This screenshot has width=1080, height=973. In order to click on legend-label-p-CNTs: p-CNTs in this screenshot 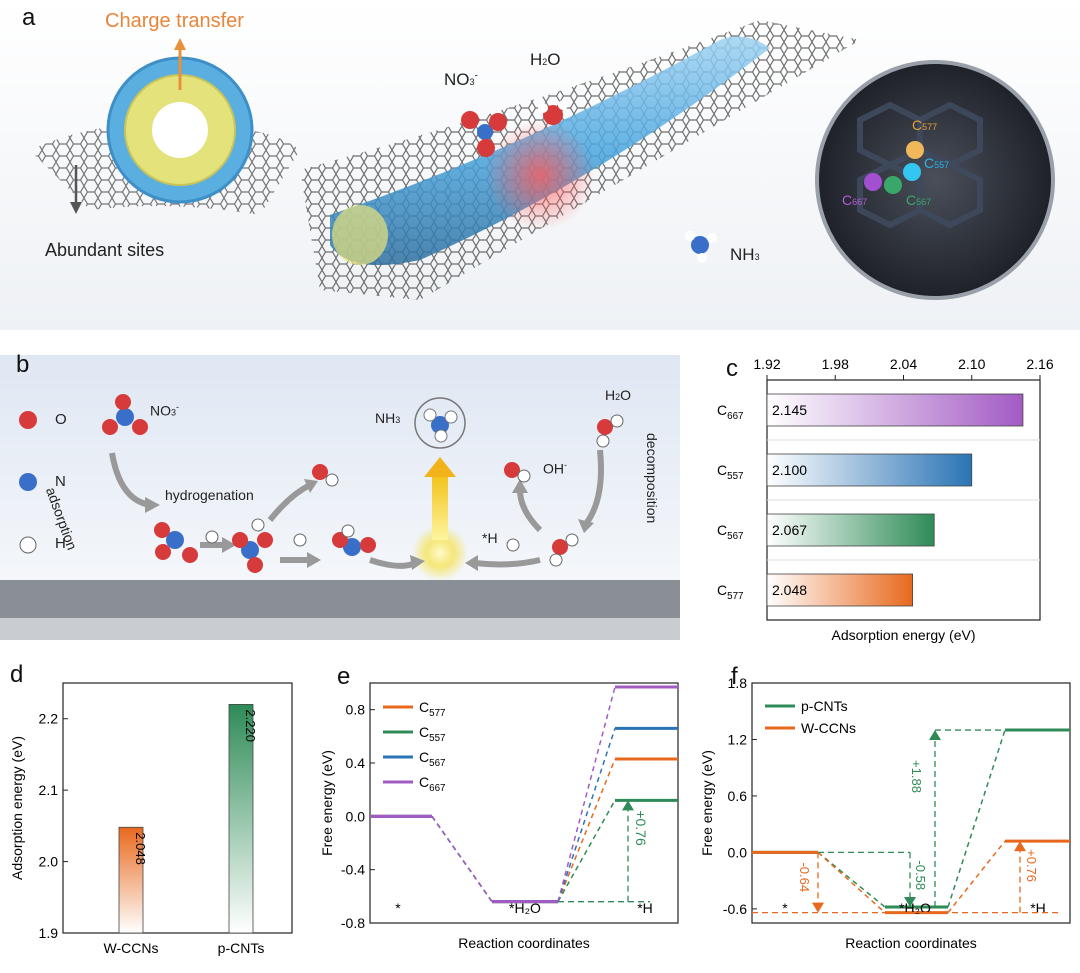, I will do `click(824, 706)`.